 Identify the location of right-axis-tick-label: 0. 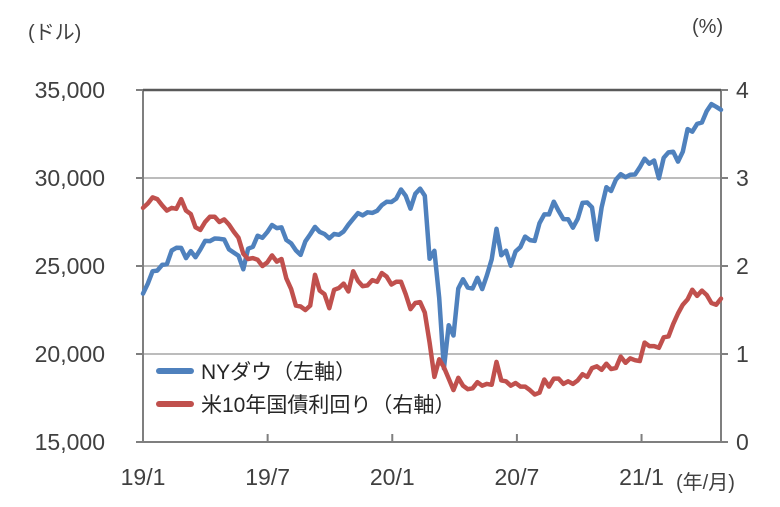
(742, 442).